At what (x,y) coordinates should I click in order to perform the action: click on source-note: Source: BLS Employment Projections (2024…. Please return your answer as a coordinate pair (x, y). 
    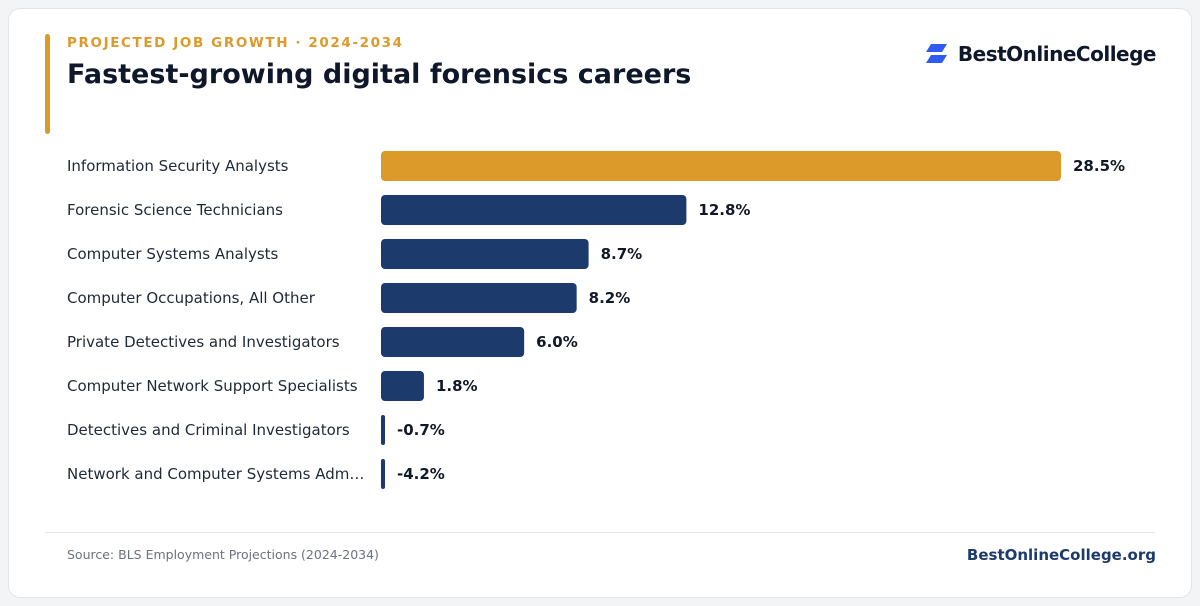
    Looking at the image, I should click on (223, 554).